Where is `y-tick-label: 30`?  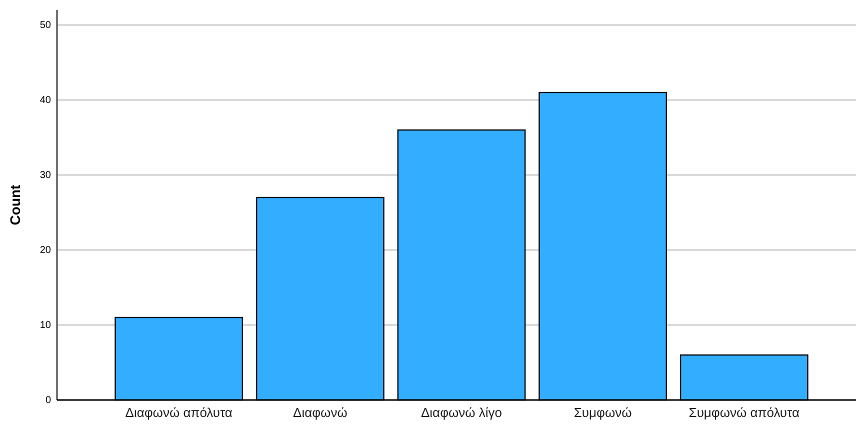 y-tick-label: 30 is located at coordinates (46, 176).